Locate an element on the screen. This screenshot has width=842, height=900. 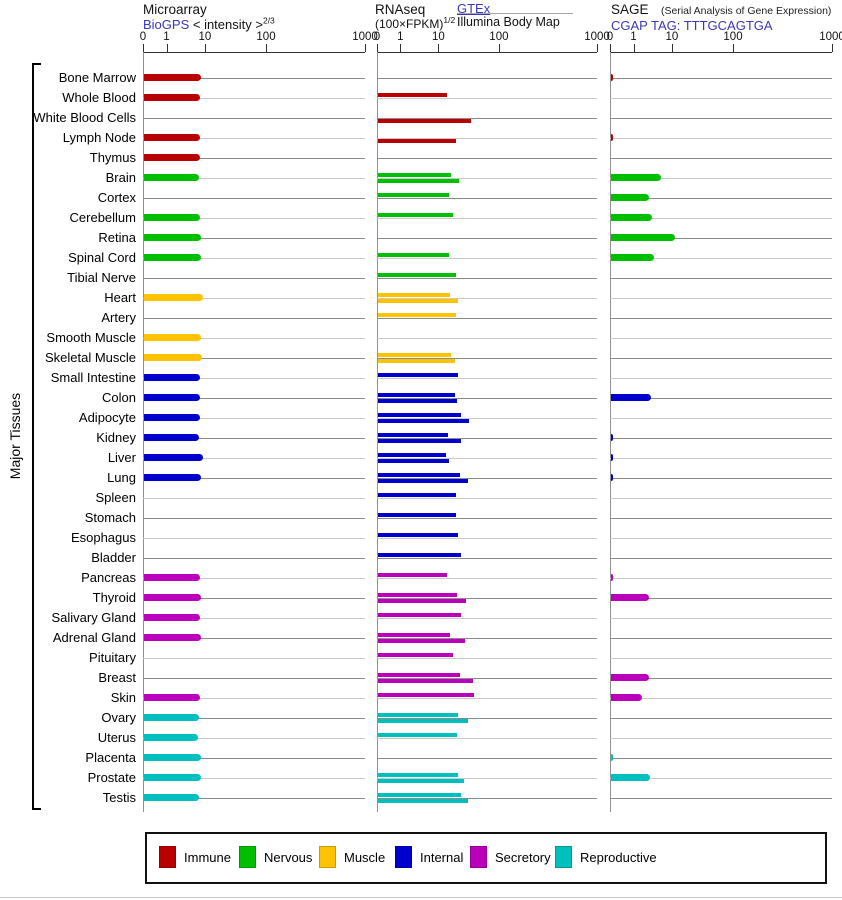
biogps-link: BioGPS is located at coordinates (166, 24).